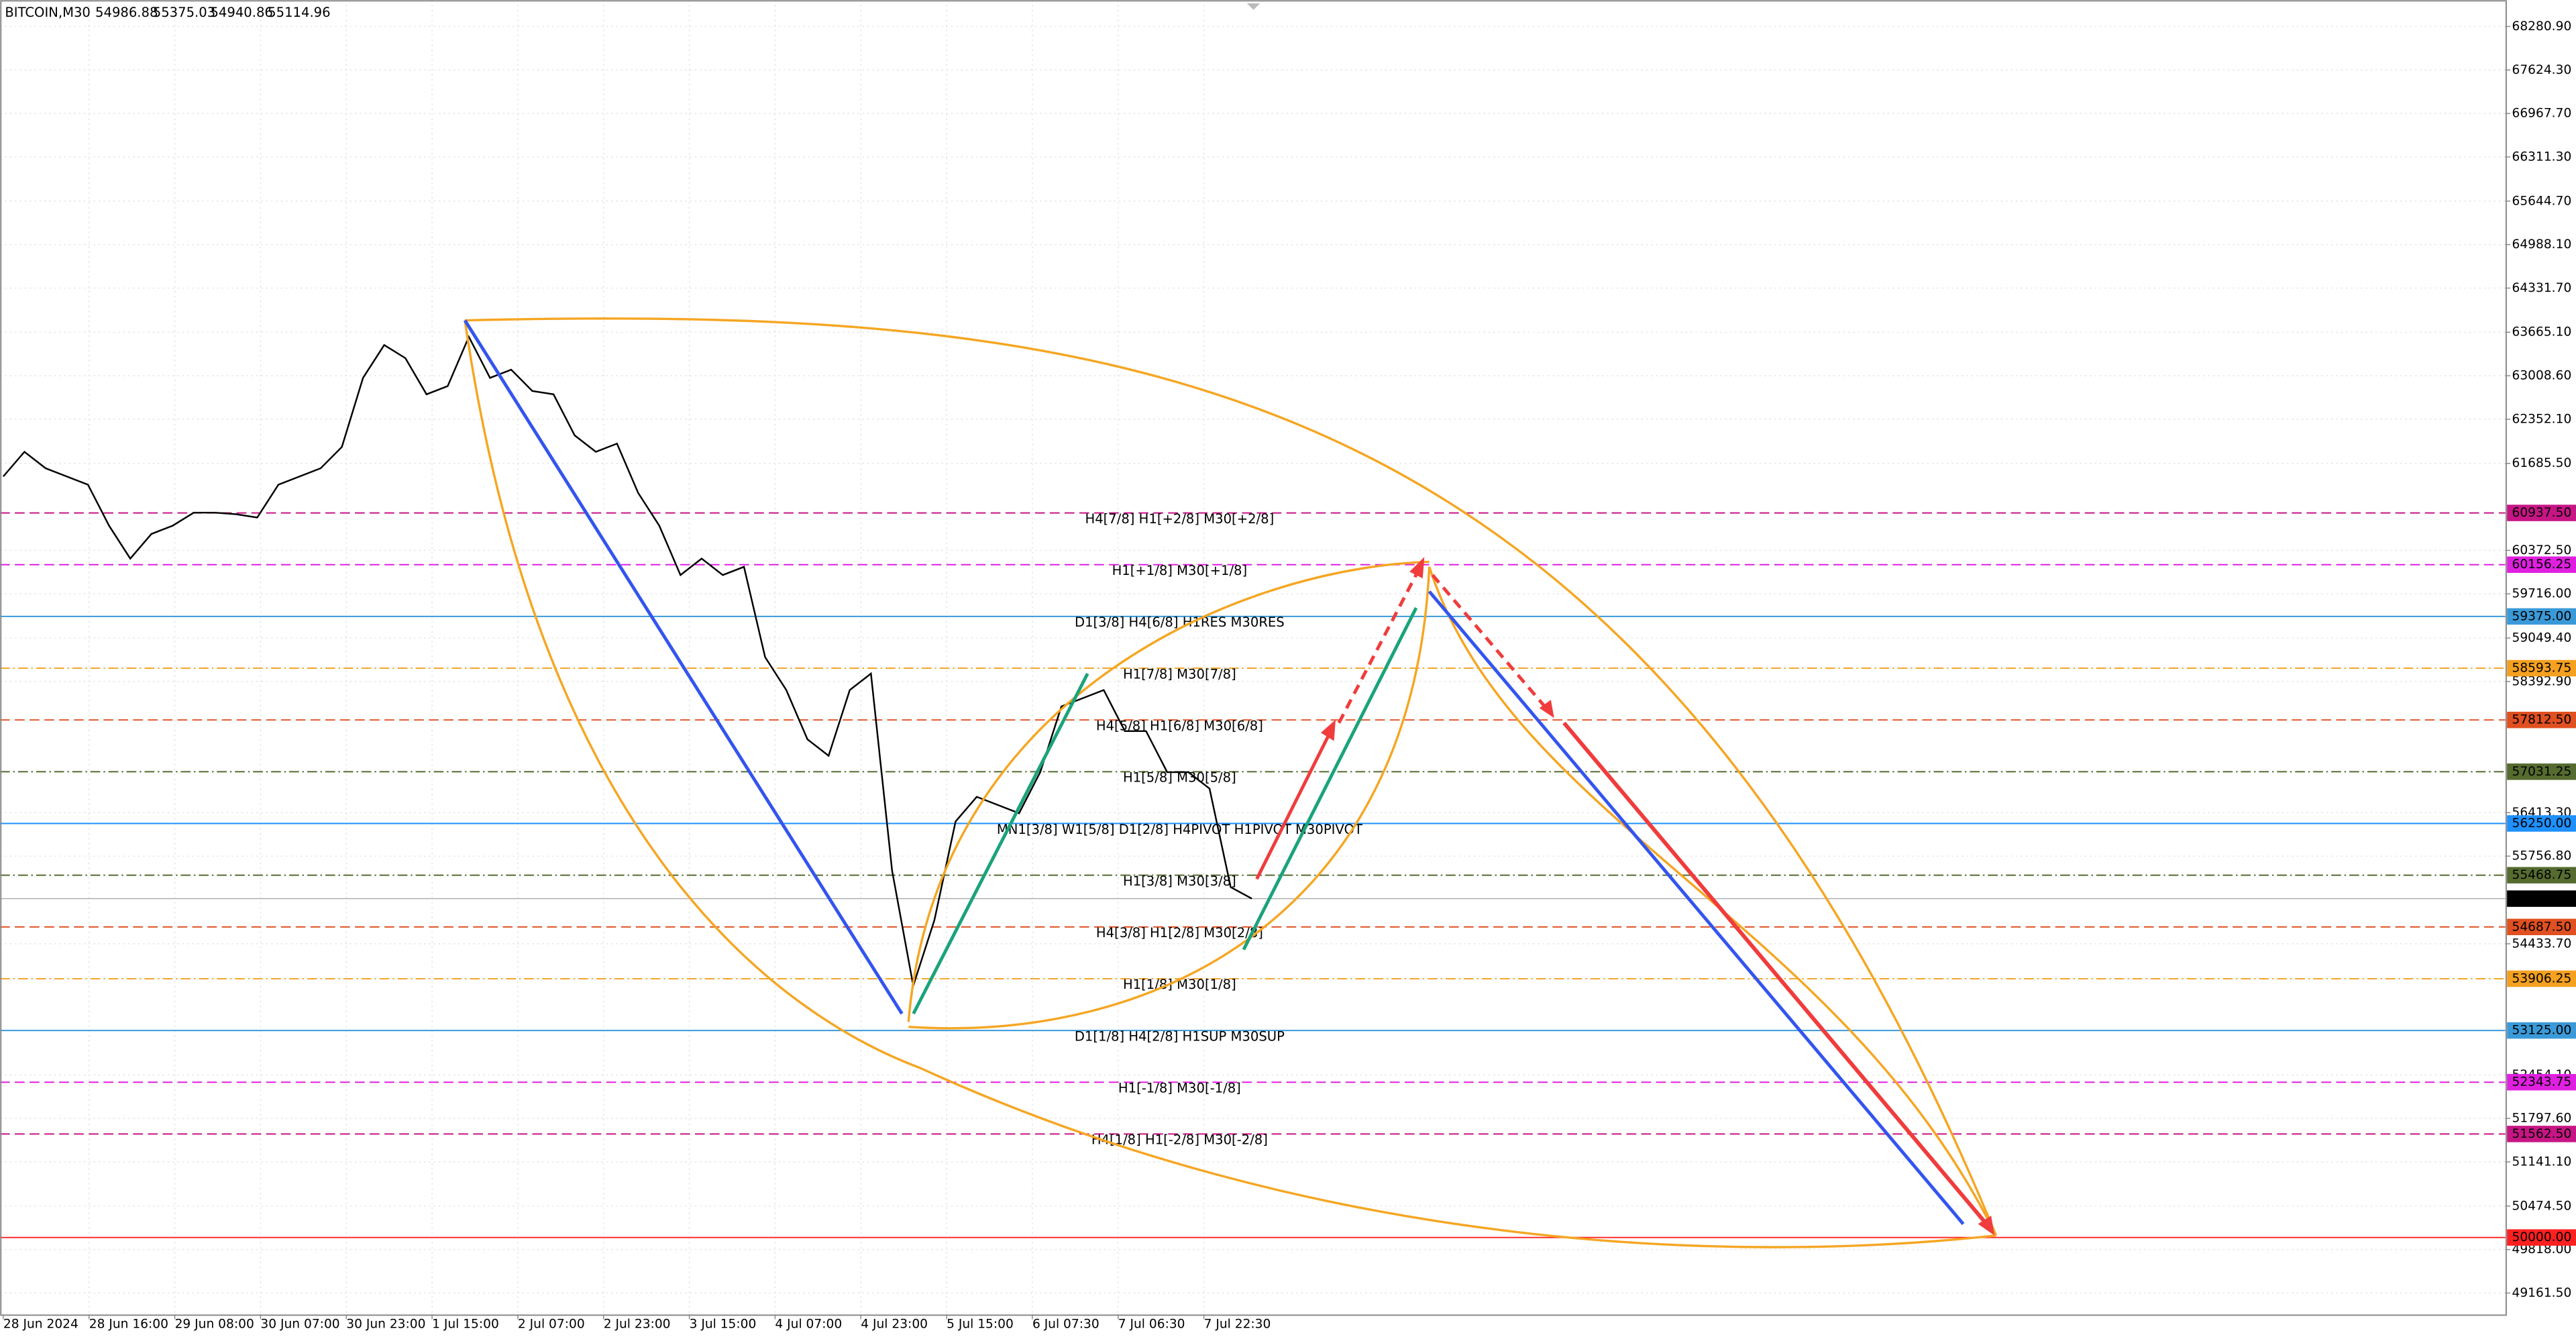 The height and width of the screenshot is (1339, 2576). I want to click on price-box-label: 58593.75, so click(2541, 668).